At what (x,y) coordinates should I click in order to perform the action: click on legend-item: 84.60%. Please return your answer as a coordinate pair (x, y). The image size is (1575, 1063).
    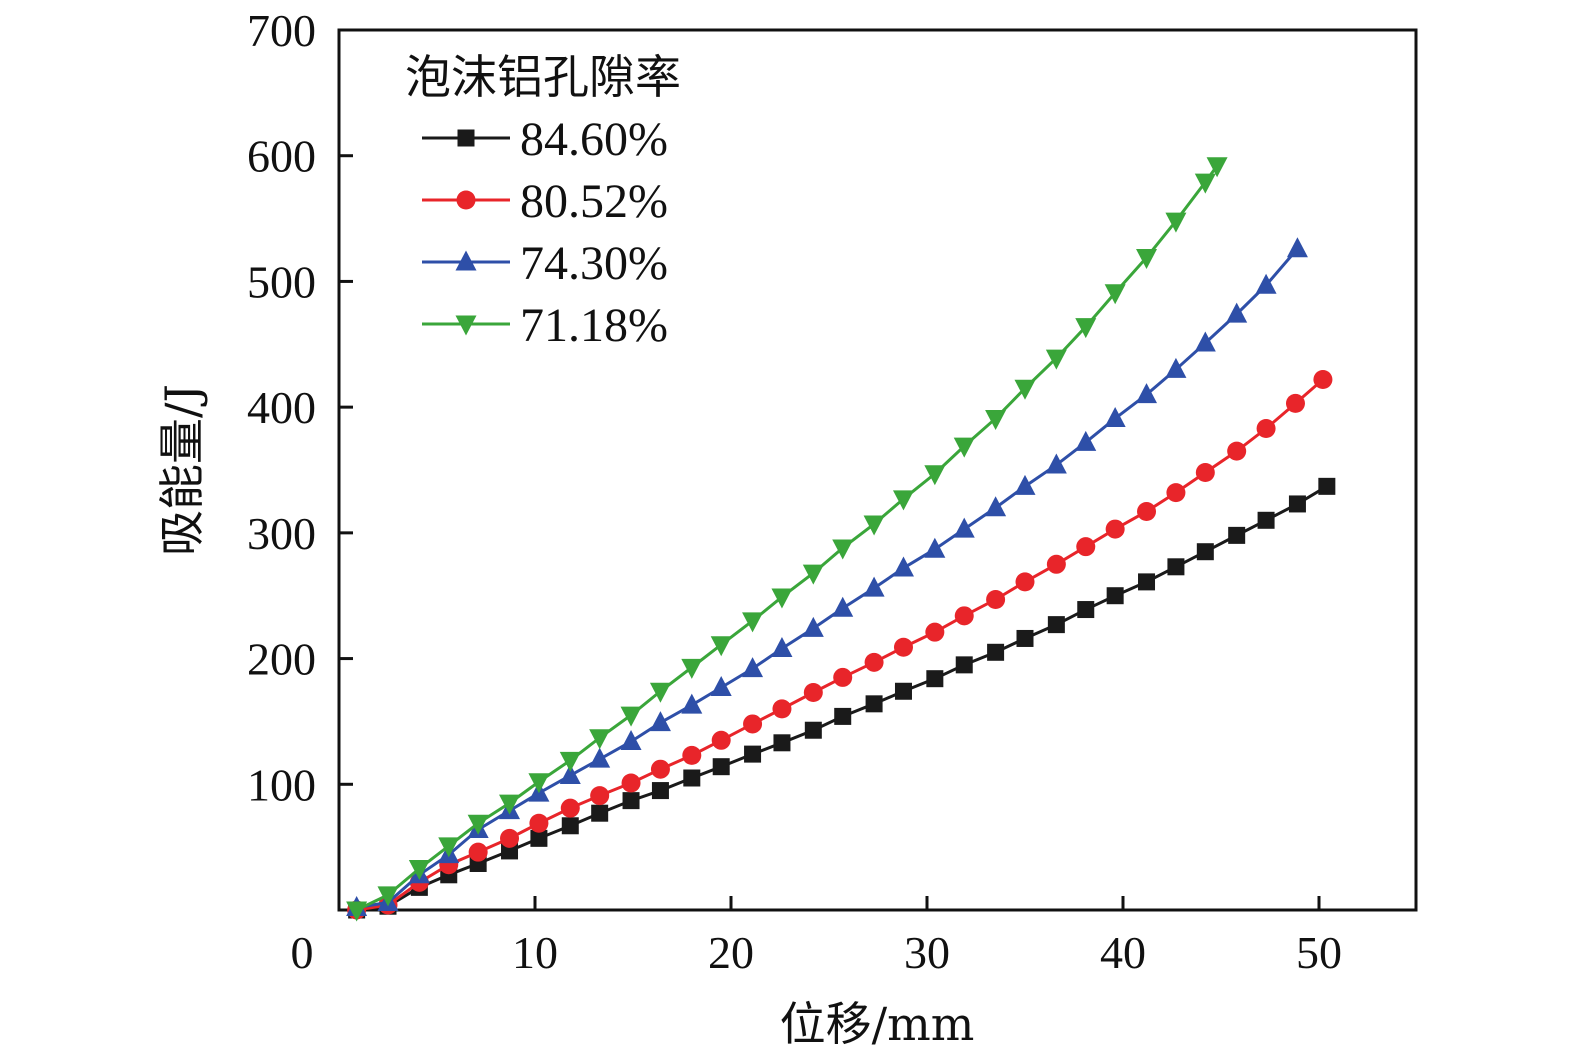
    Looking at the image, I should click on (545, 139).